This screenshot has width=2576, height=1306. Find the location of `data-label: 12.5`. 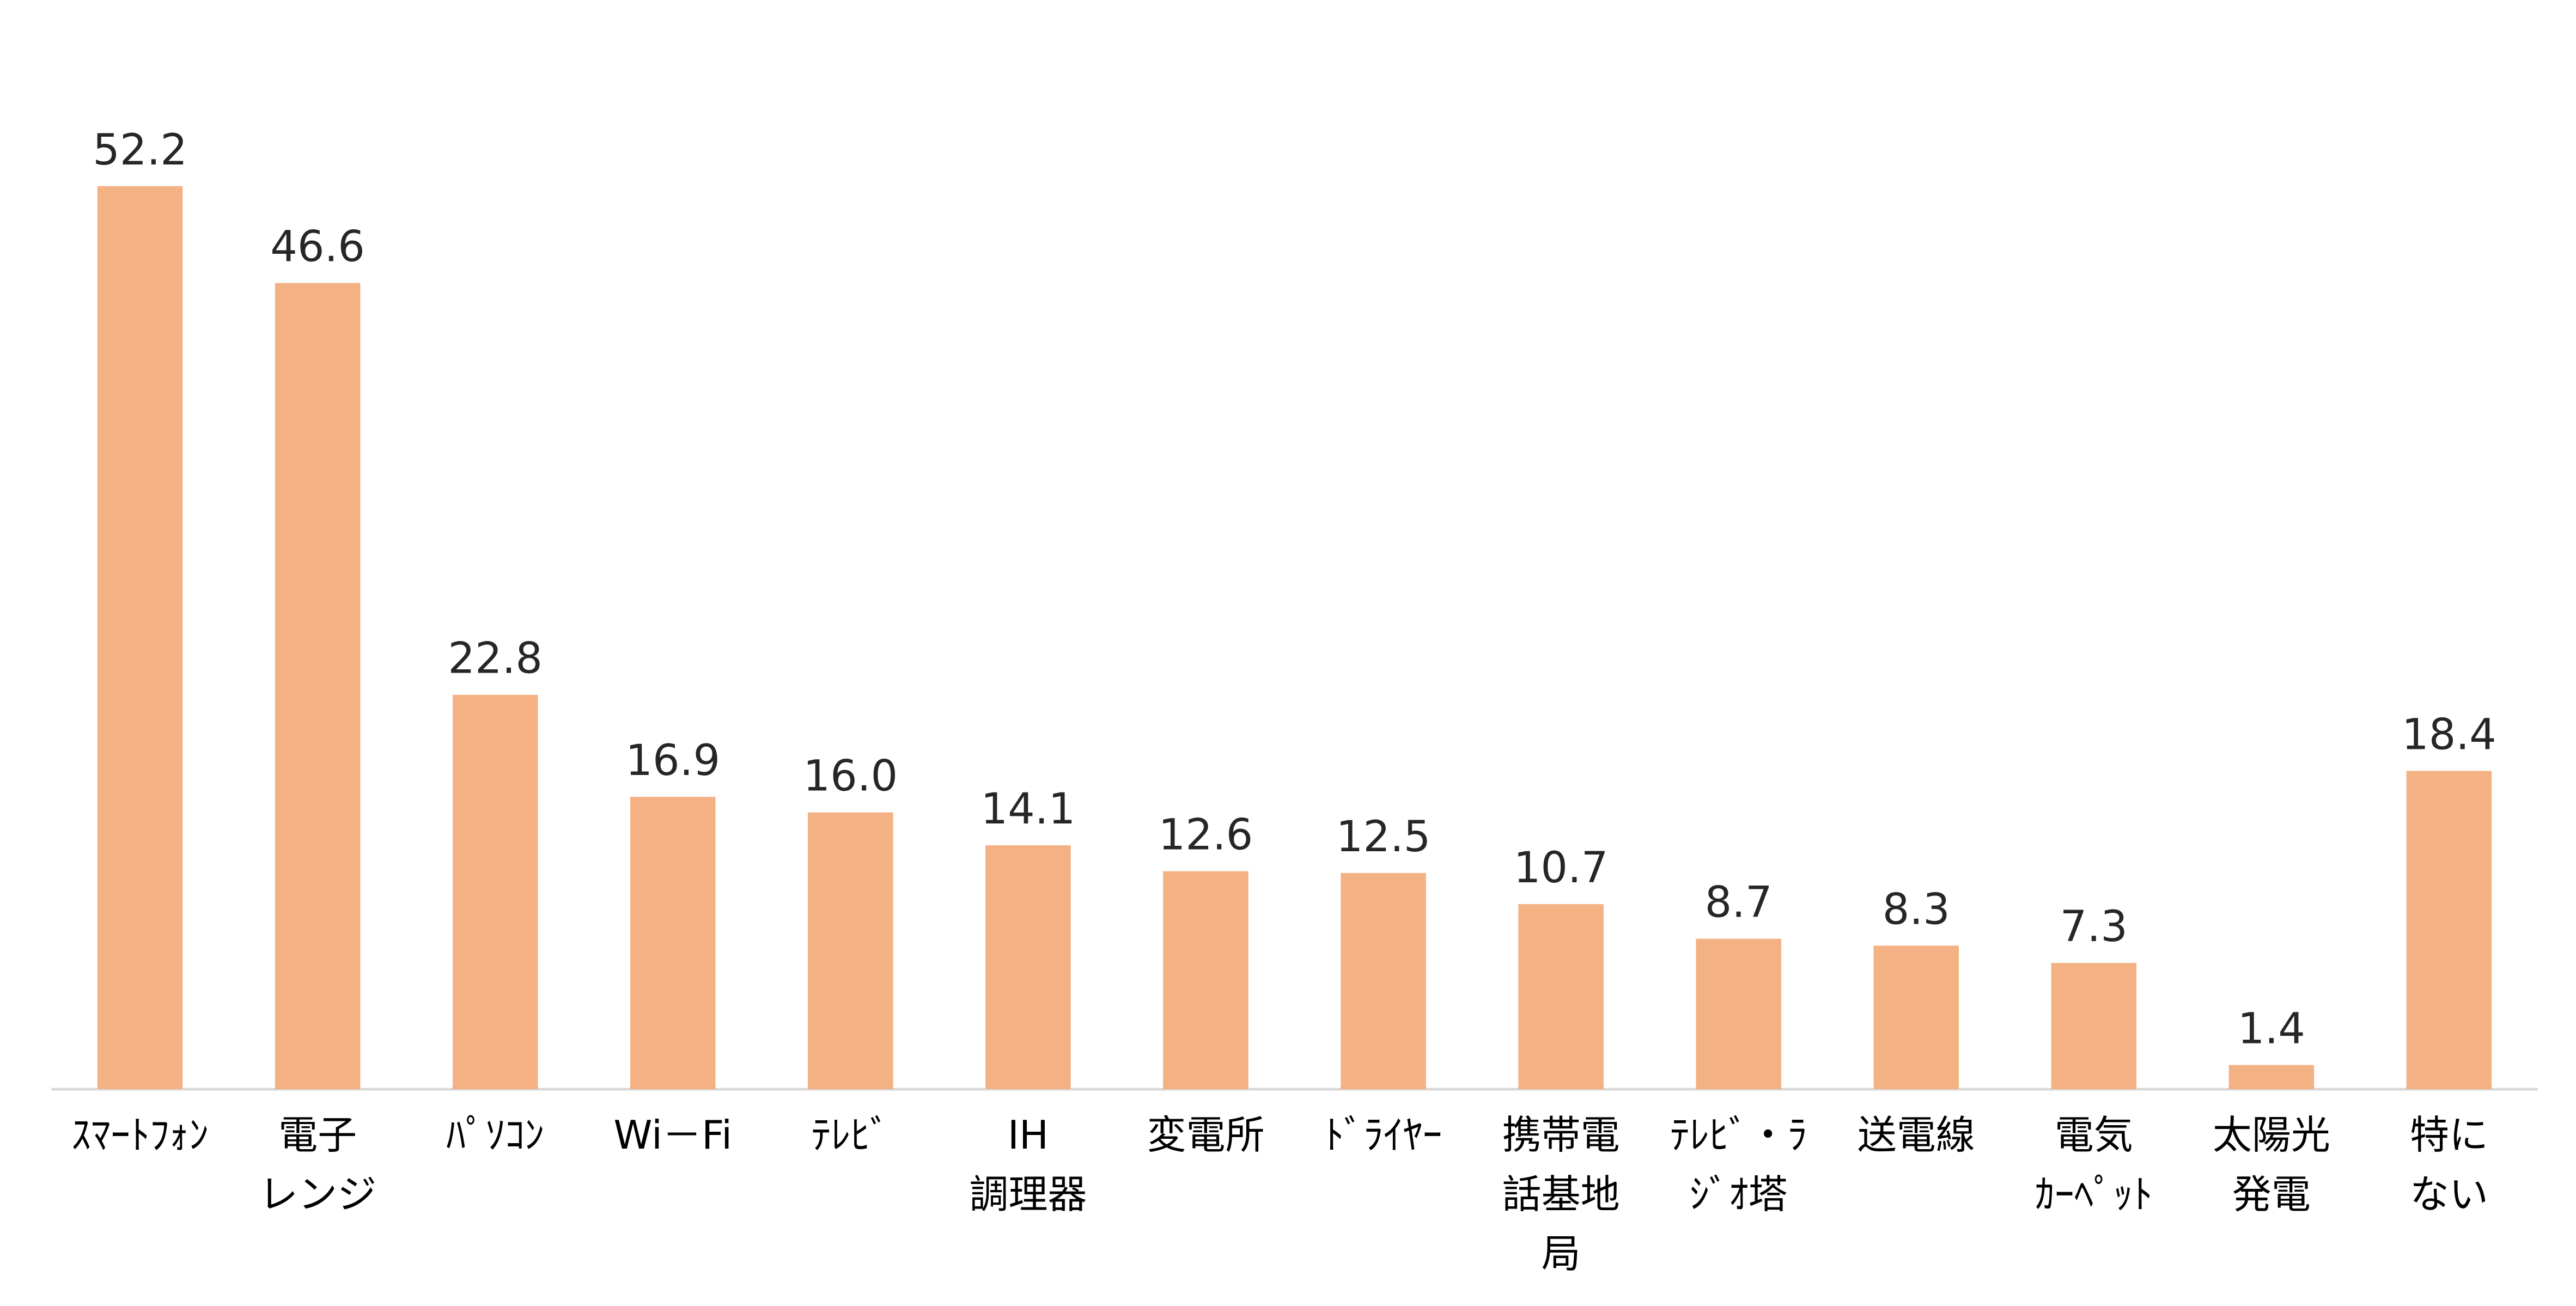

data-label: 12.5 is located at coordinates (1384, 837).